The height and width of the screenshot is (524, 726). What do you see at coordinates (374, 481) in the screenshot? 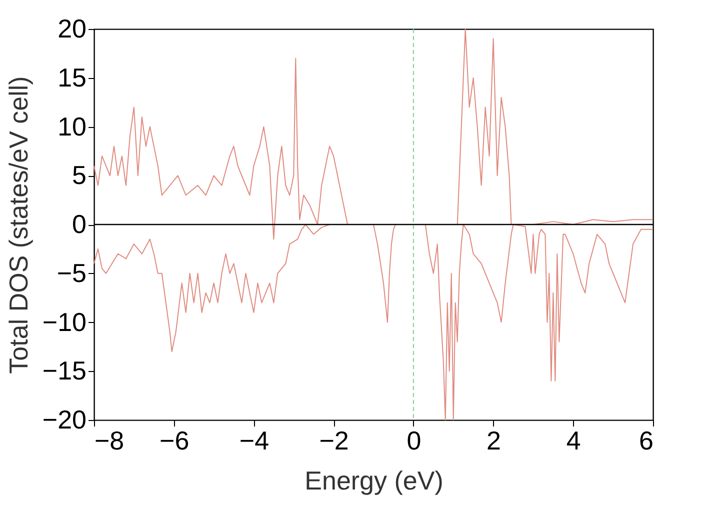
I see `x-axis-title: Energy (eV)` at bounding box center [374, 481].